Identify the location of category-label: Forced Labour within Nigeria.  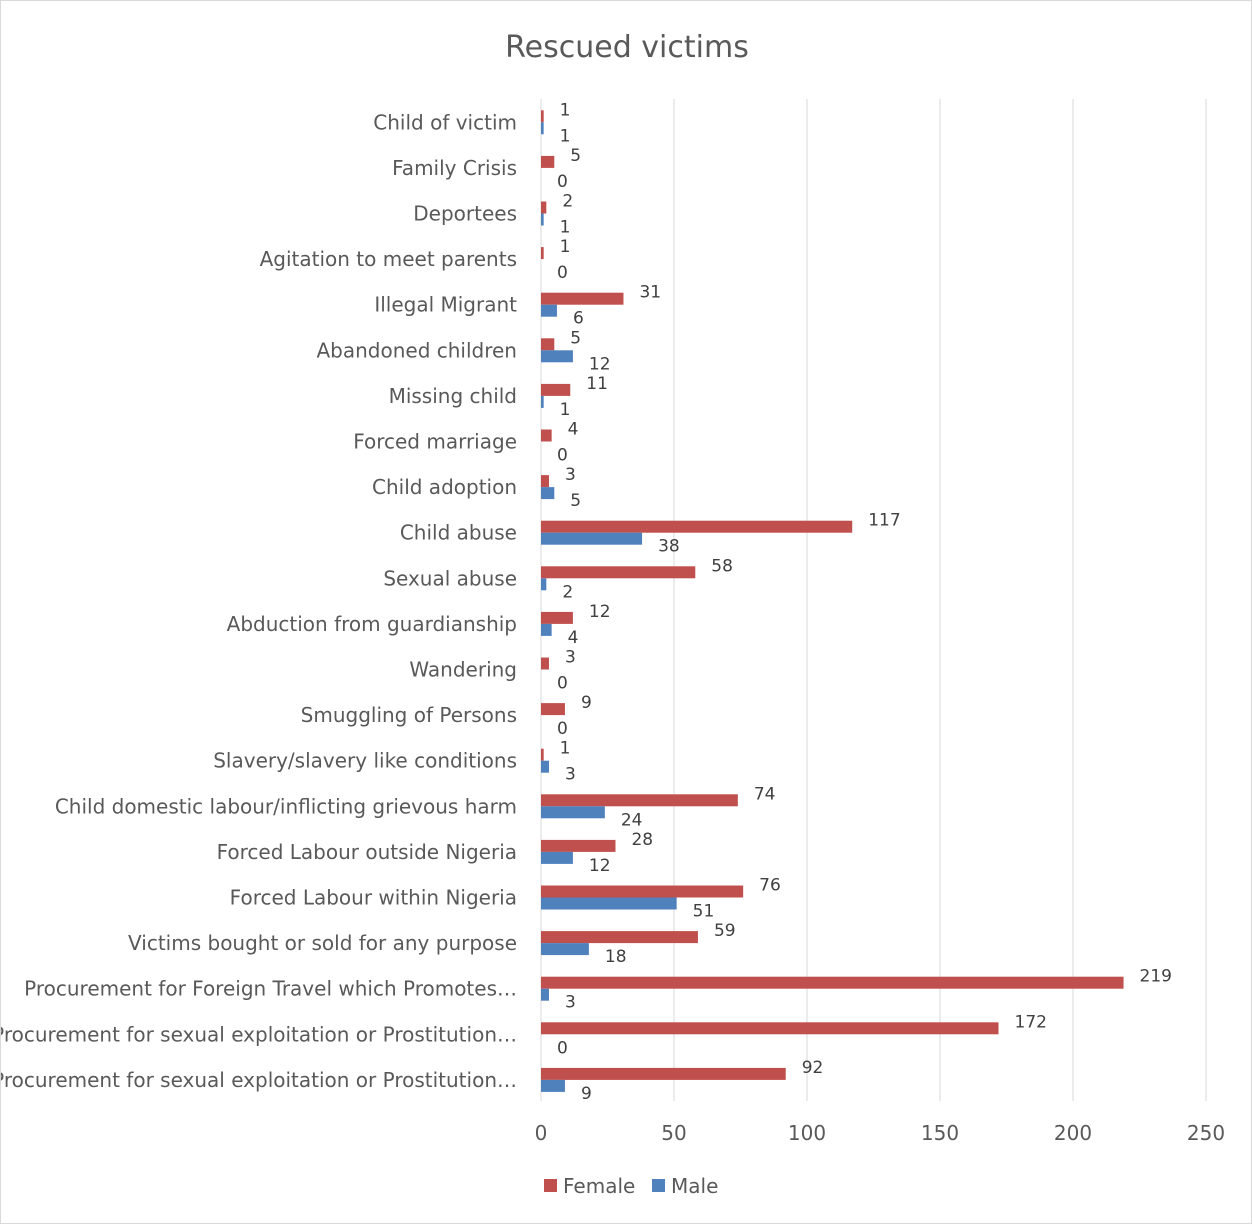
(373, 898).